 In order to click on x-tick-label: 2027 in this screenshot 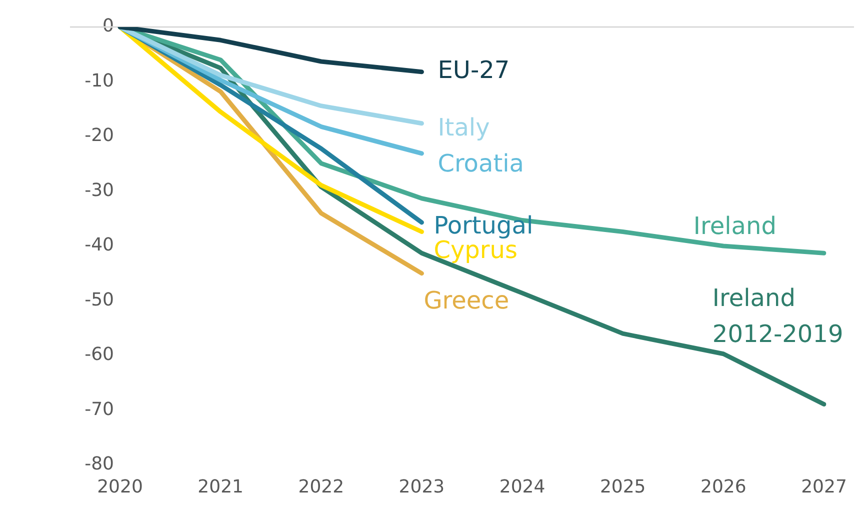, I will do `click(824, 487)`.